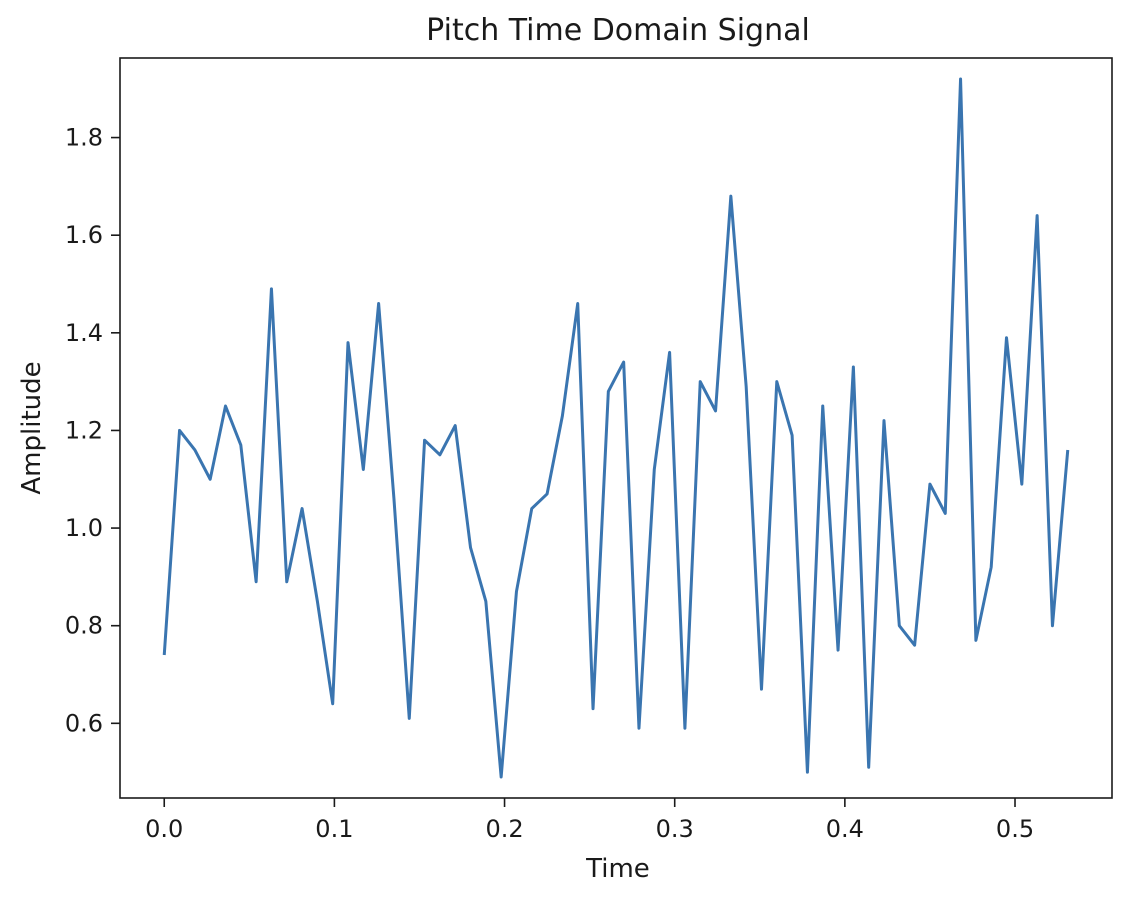 The image size is (1146, 897). What do you see at coordinates (334, 829) in the screenshot?
I see `x-tick-label: 0.1` at bounding box center [334, 829].